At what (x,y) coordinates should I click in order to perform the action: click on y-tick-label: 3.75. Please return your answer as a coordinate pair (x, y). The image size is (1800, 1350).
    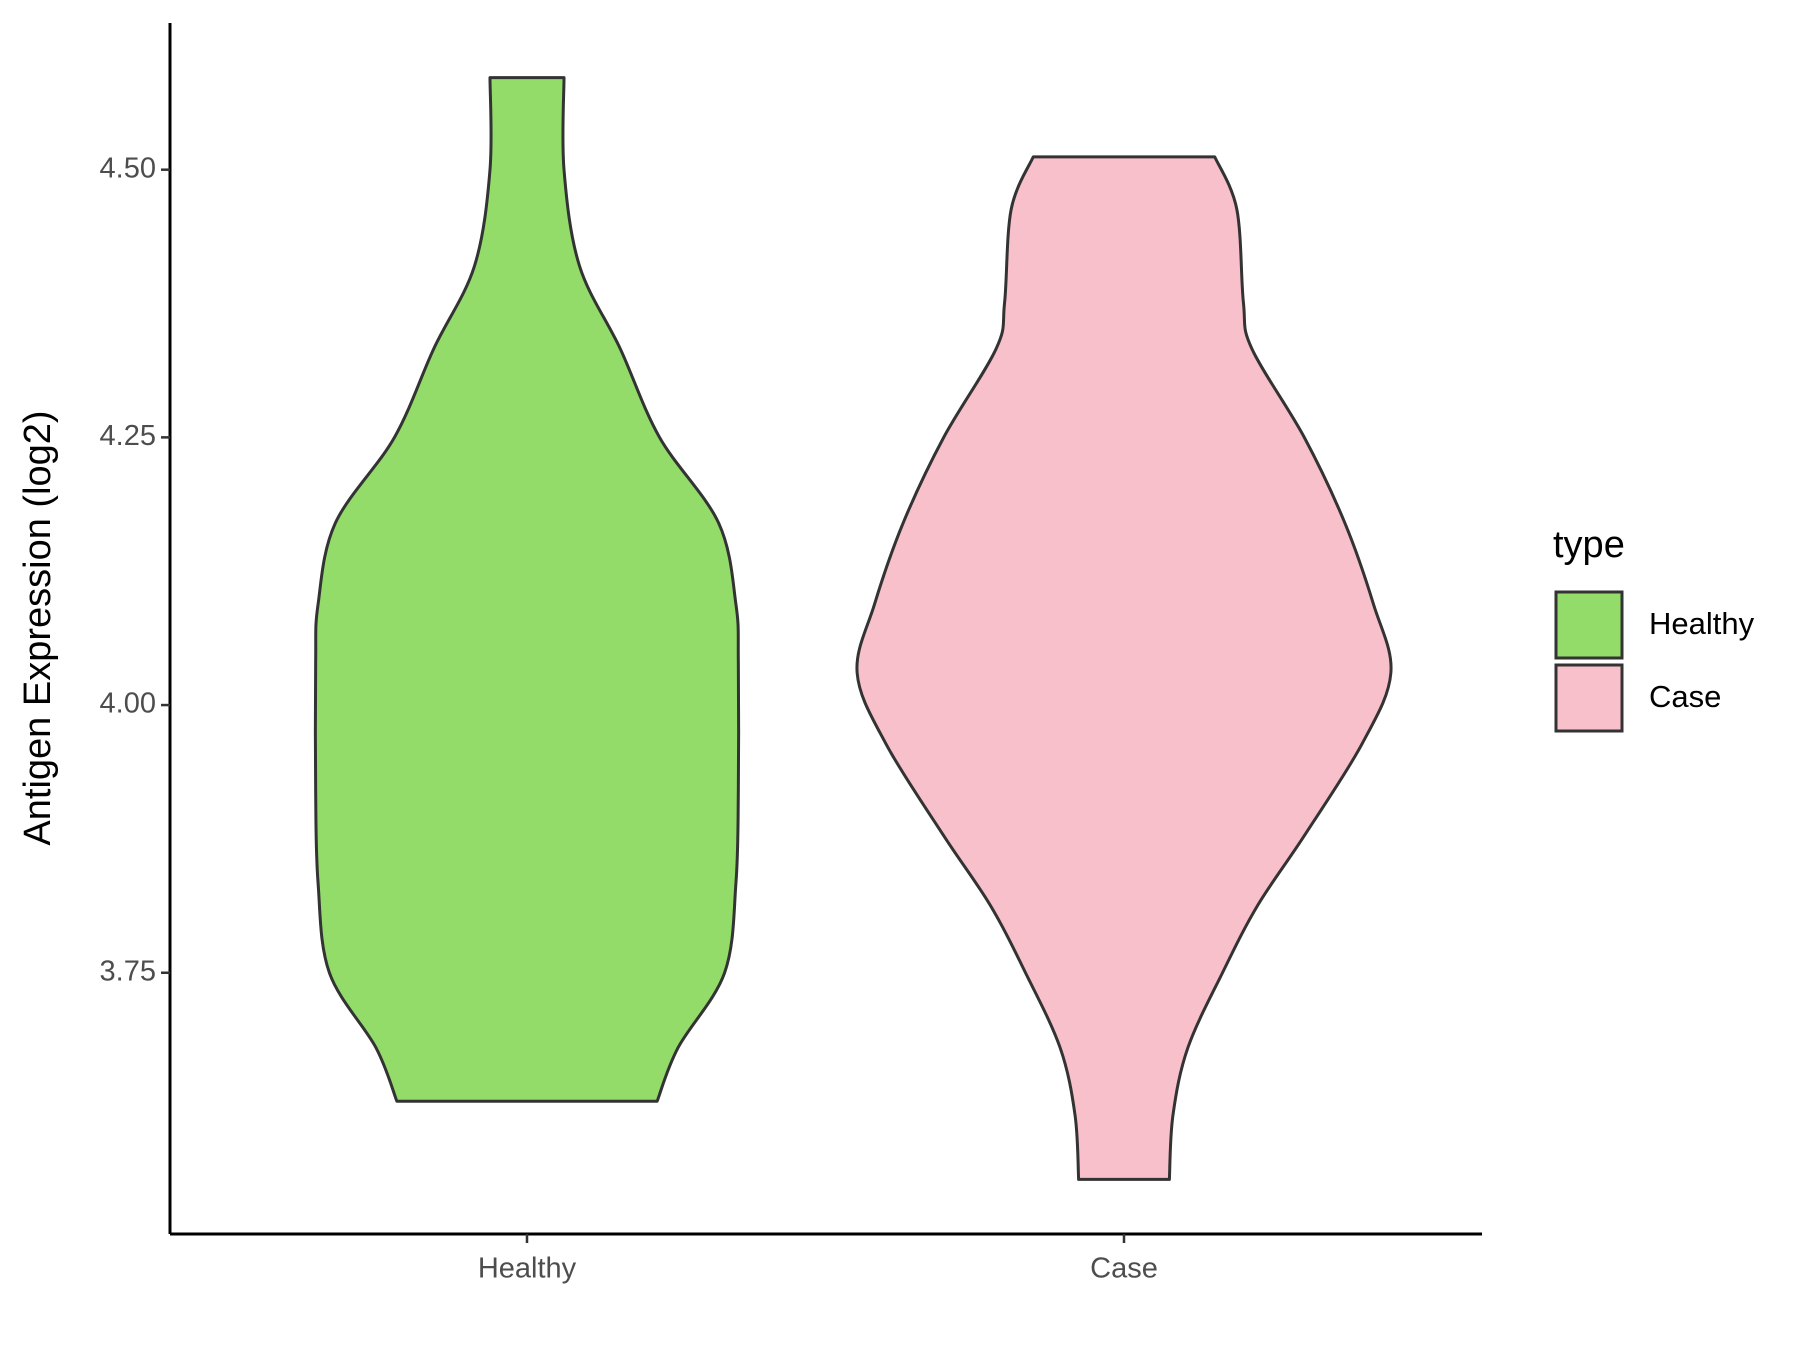
    Looking at the image, I should click on (128, 971).